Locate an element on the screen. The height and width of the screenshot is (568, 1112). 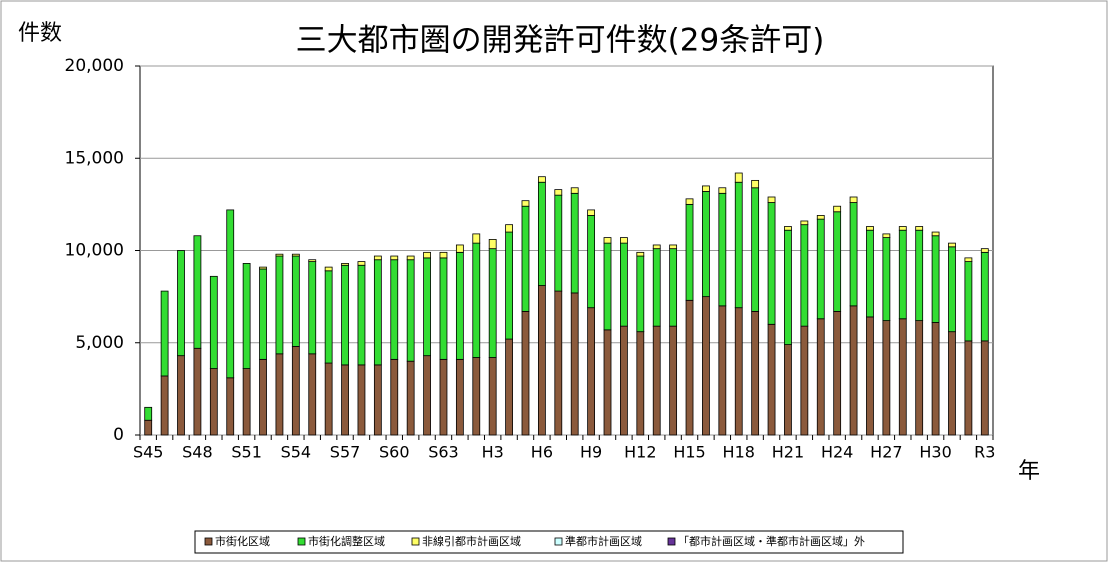
x-tick-label: H9 is located at coordinates (591, 452).